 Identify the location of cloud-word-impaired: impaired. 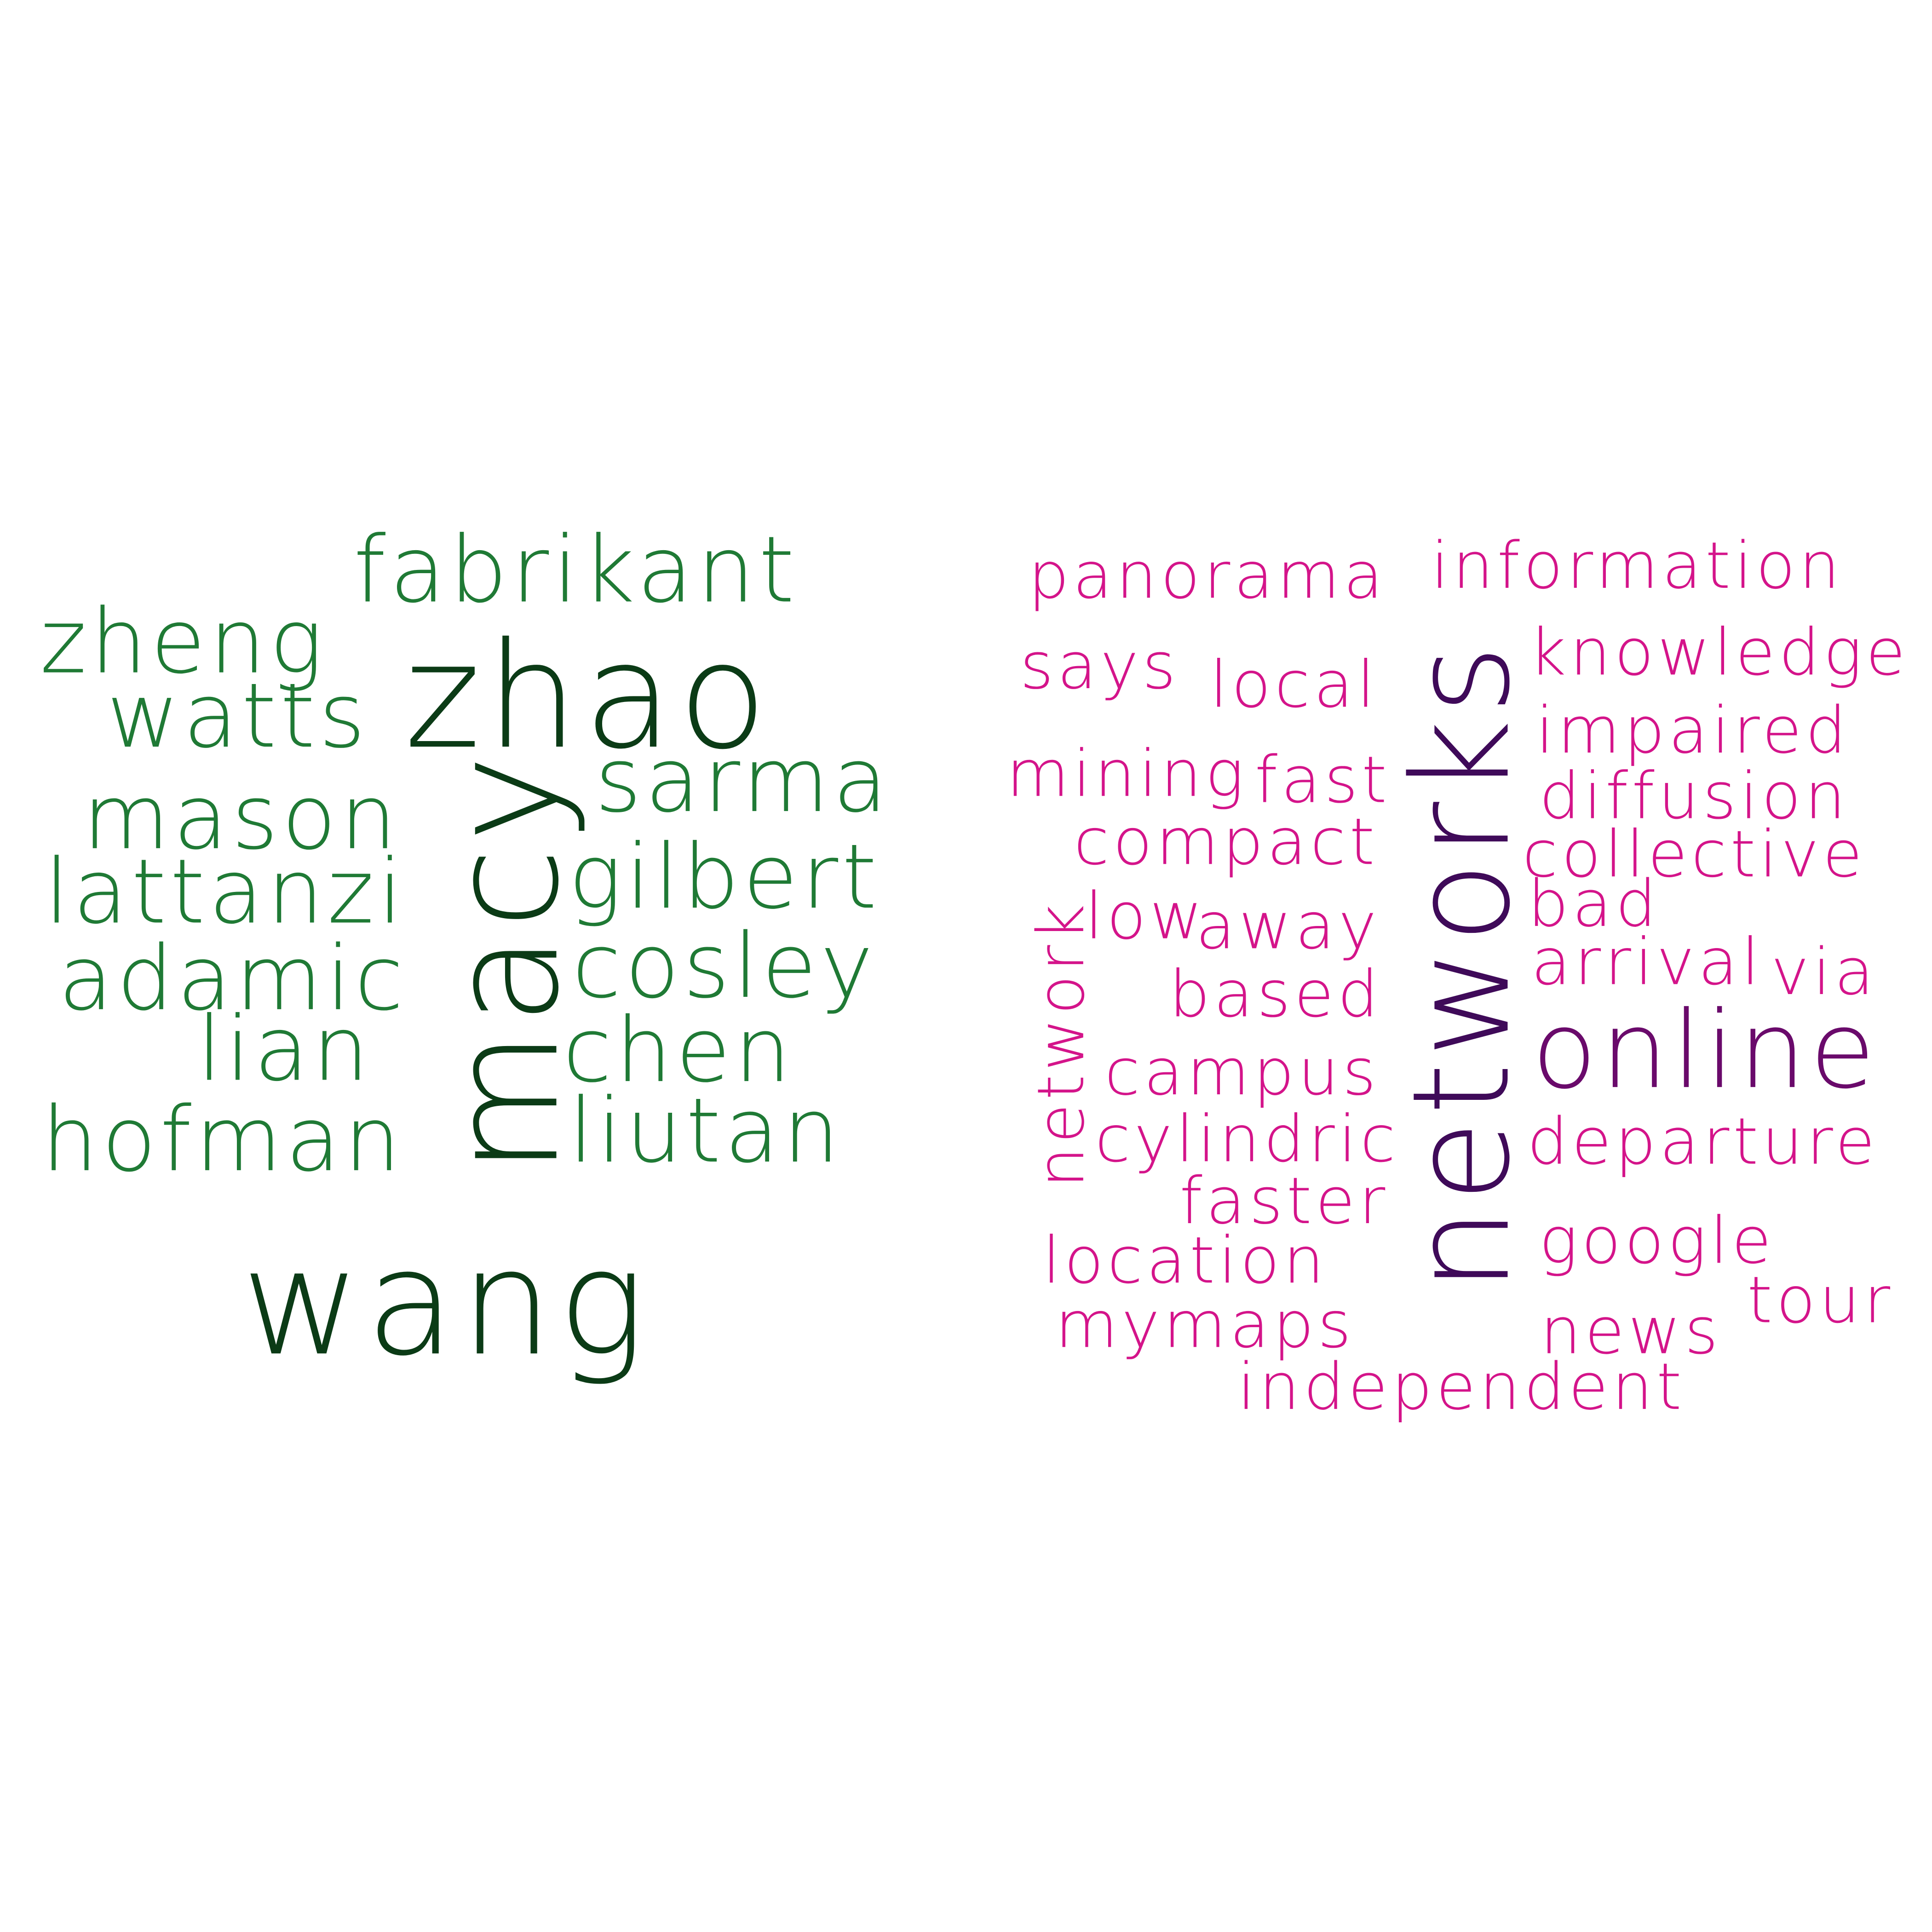
(1693, 730).